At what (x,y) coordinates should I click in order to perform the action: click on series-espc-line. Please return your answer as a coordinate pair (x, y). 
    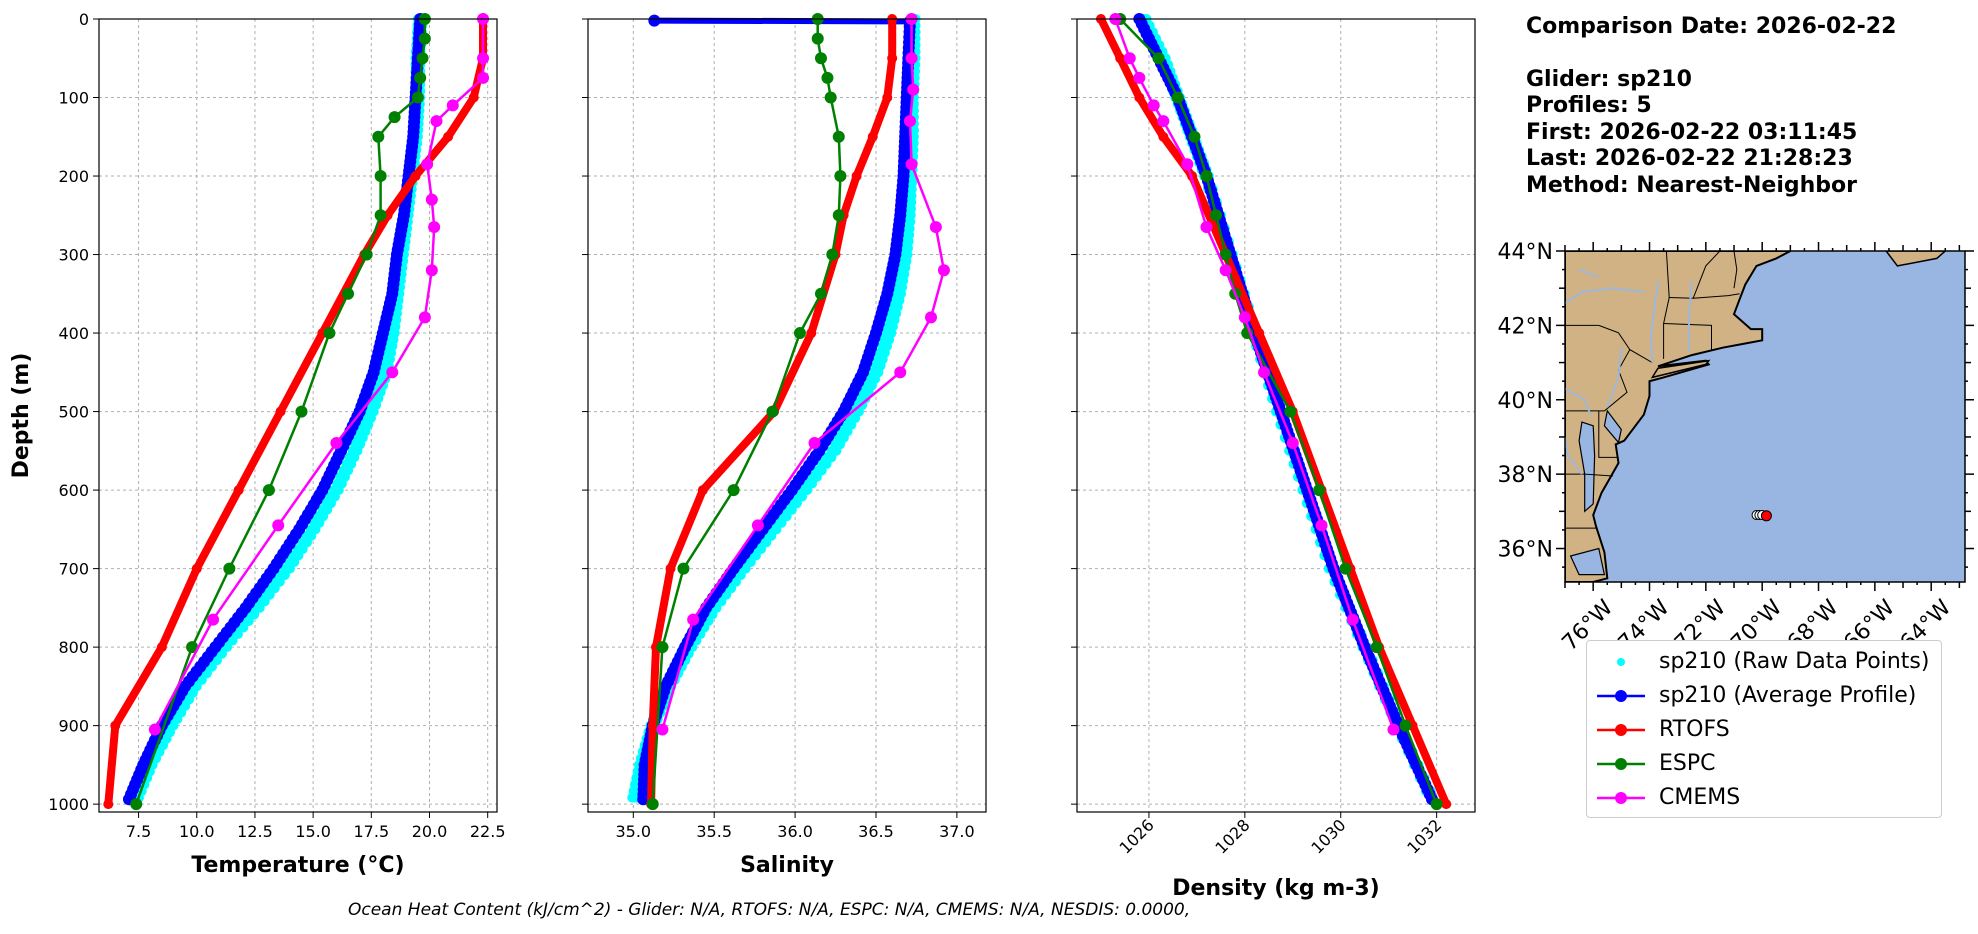
    Looking at the image, I should click on (746, 412).